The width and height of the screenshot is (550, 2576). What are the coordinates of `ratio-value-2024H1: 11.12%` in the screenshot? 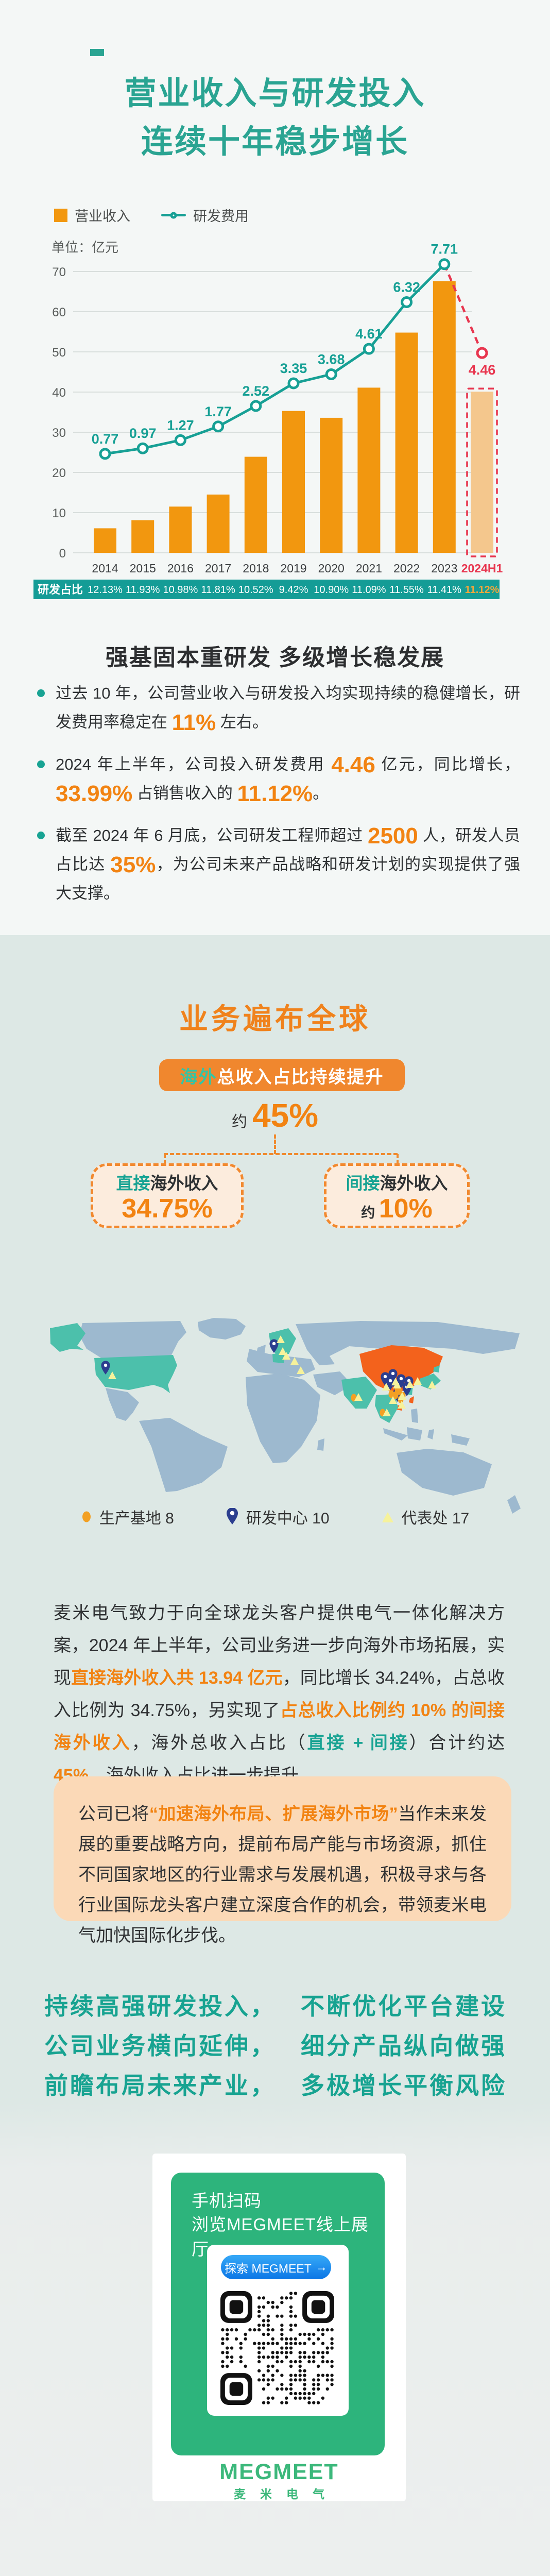 It's located at (483, 590).